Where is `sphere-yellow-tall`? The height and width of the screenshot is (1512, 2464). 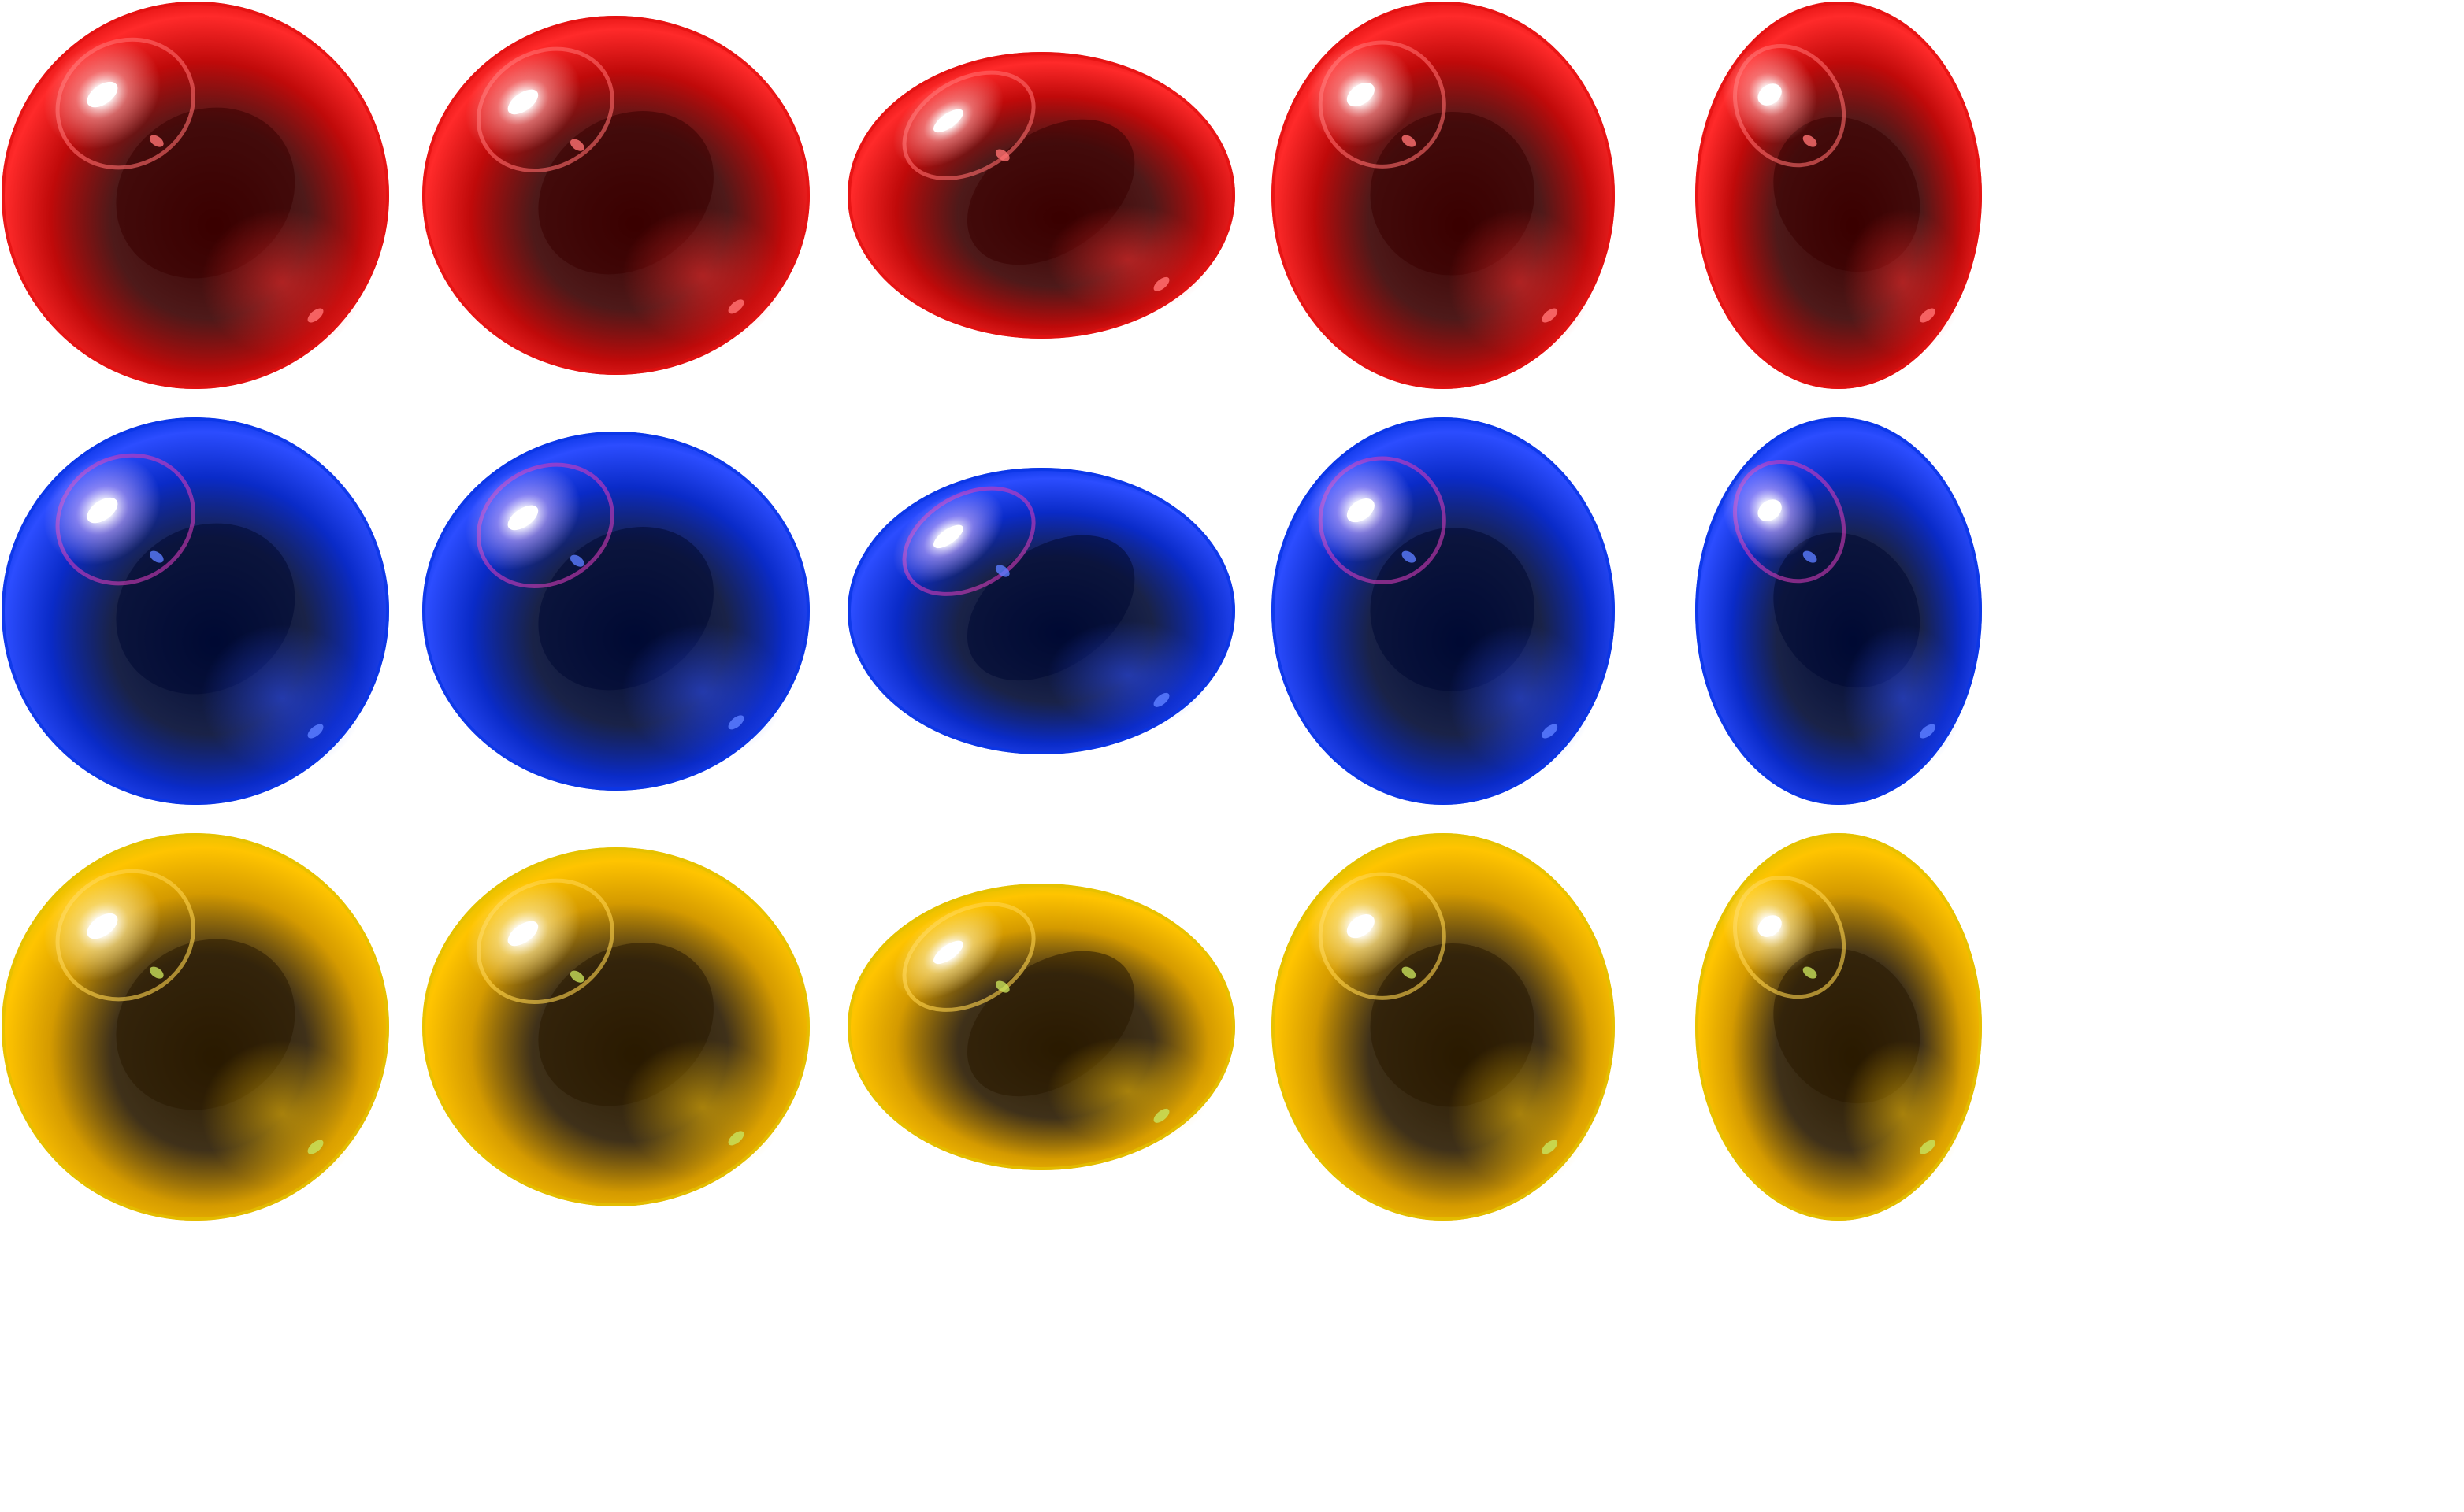 sphere-yellow-tall is located at coordinates (1443, 1027).